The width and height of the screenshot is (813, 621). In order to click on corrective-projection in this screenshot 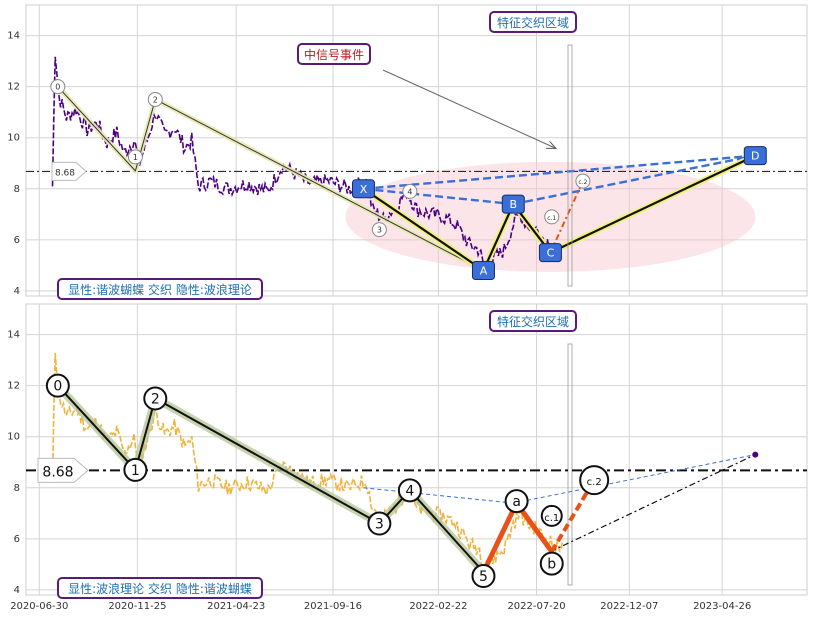, I will do `click(573, 516)`.